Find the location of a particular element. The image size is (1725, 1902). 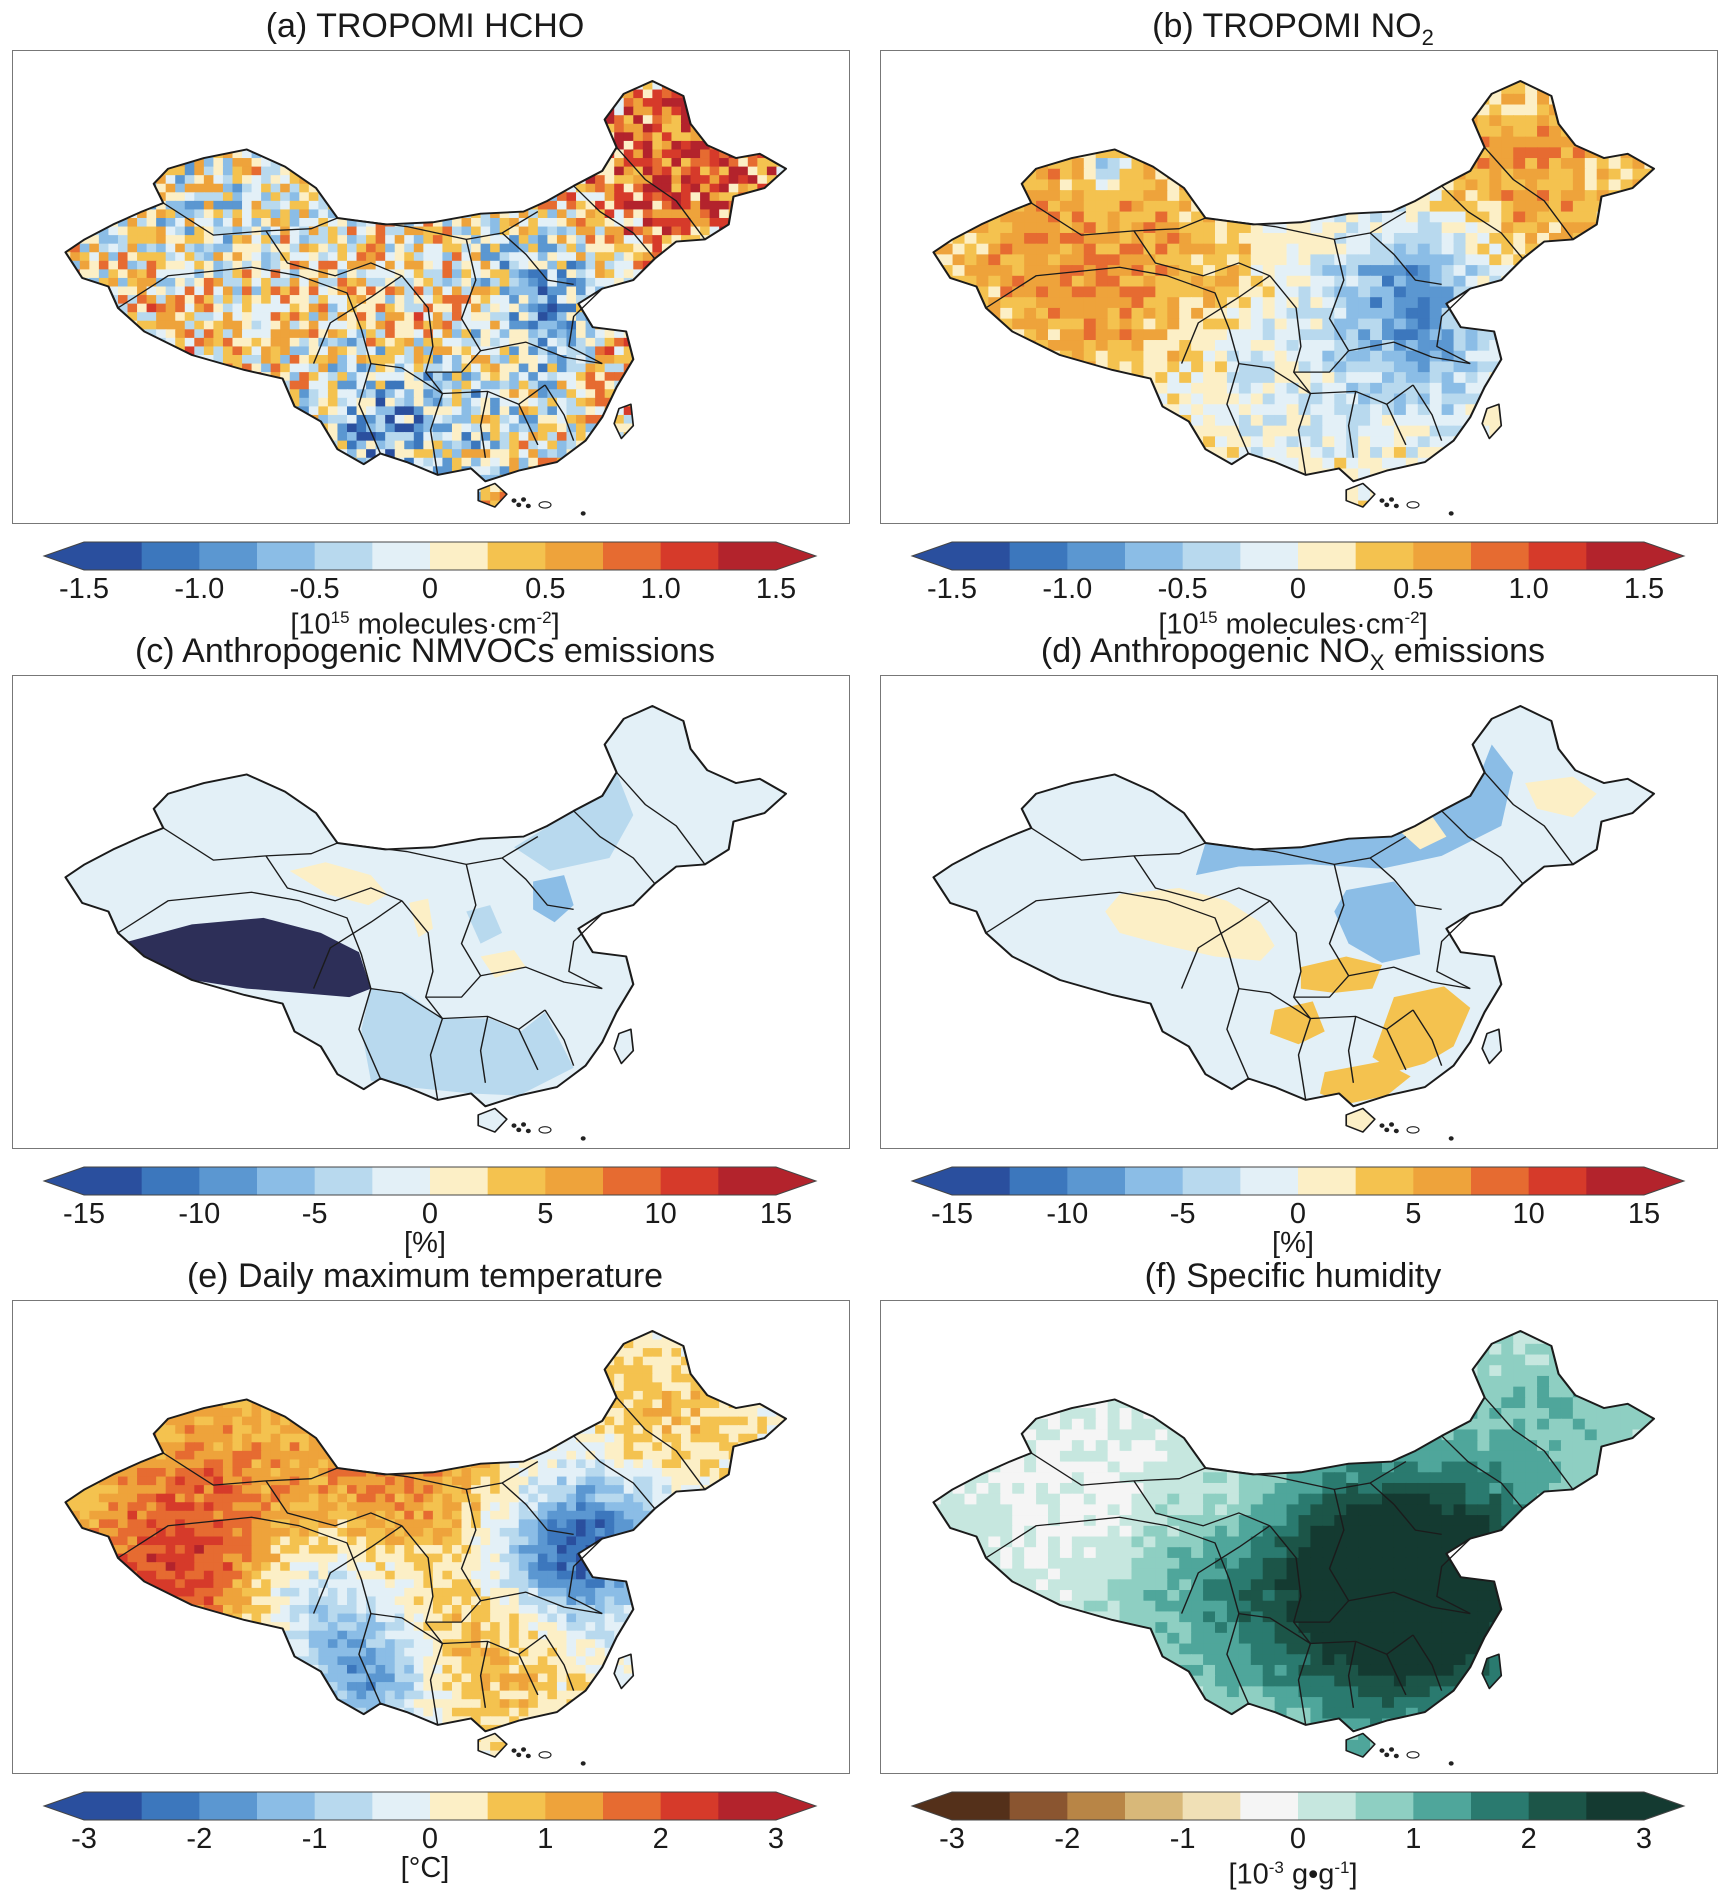

panel-title-subscript: X is located at coordinates (1377, 662).